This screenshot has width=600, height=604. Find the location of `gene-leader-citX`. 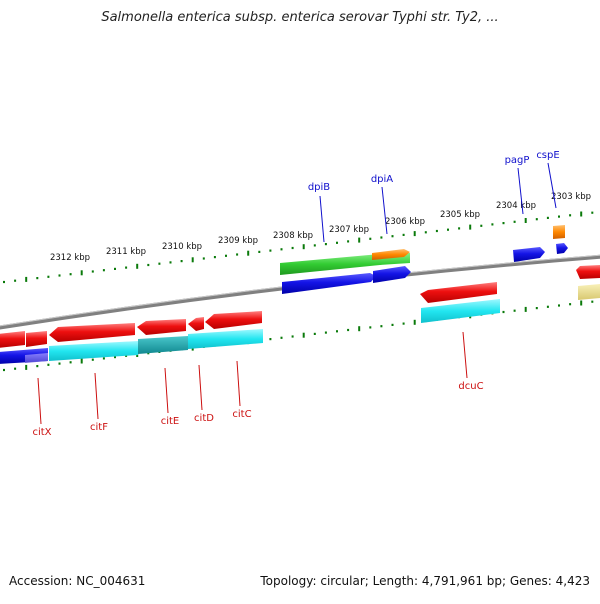

gene-leader-citX is located at coordinates (39, 401).